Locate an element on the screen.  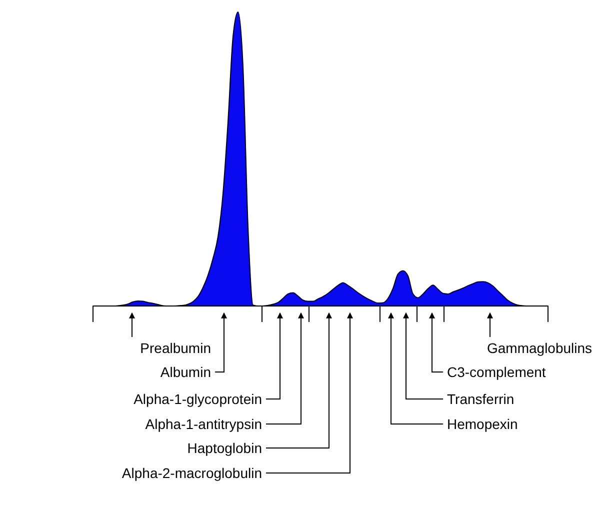
text: Alpha-2-macroglobulin is located at coordinates (192, 473).